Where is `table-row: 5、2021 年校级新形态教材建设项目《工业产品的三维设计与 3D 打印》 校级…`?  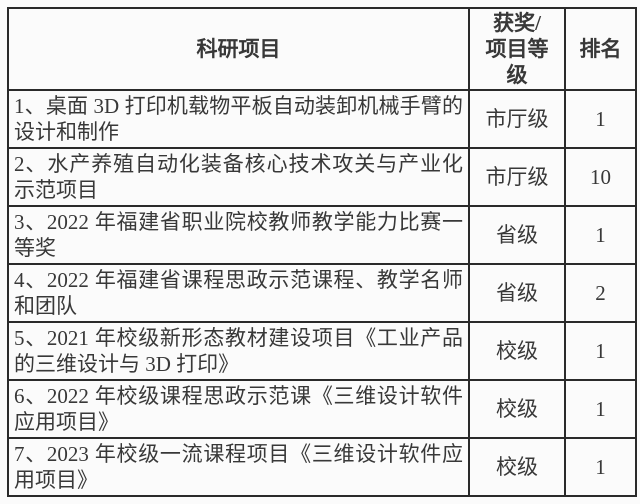
table-row: 5、2021 年校级新形态教材建设项目《工业产品的三维设计与 3D 打印》 校级… is located at coordinates (322, 351).